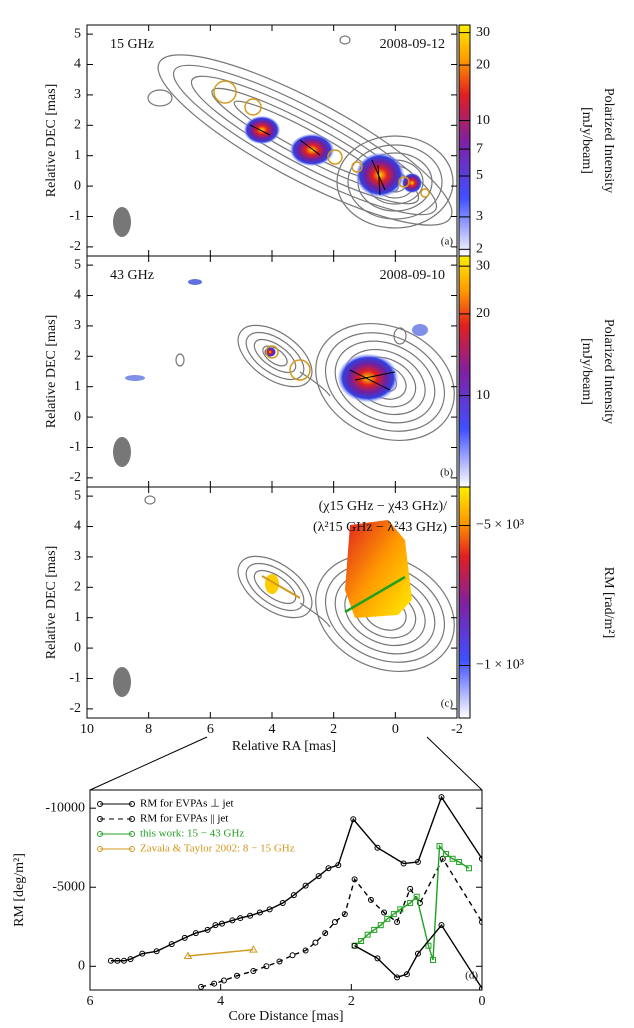 This screenshot has height=1028, width=634. I want to click on x-tick-label: 4, so click(220, 1001).